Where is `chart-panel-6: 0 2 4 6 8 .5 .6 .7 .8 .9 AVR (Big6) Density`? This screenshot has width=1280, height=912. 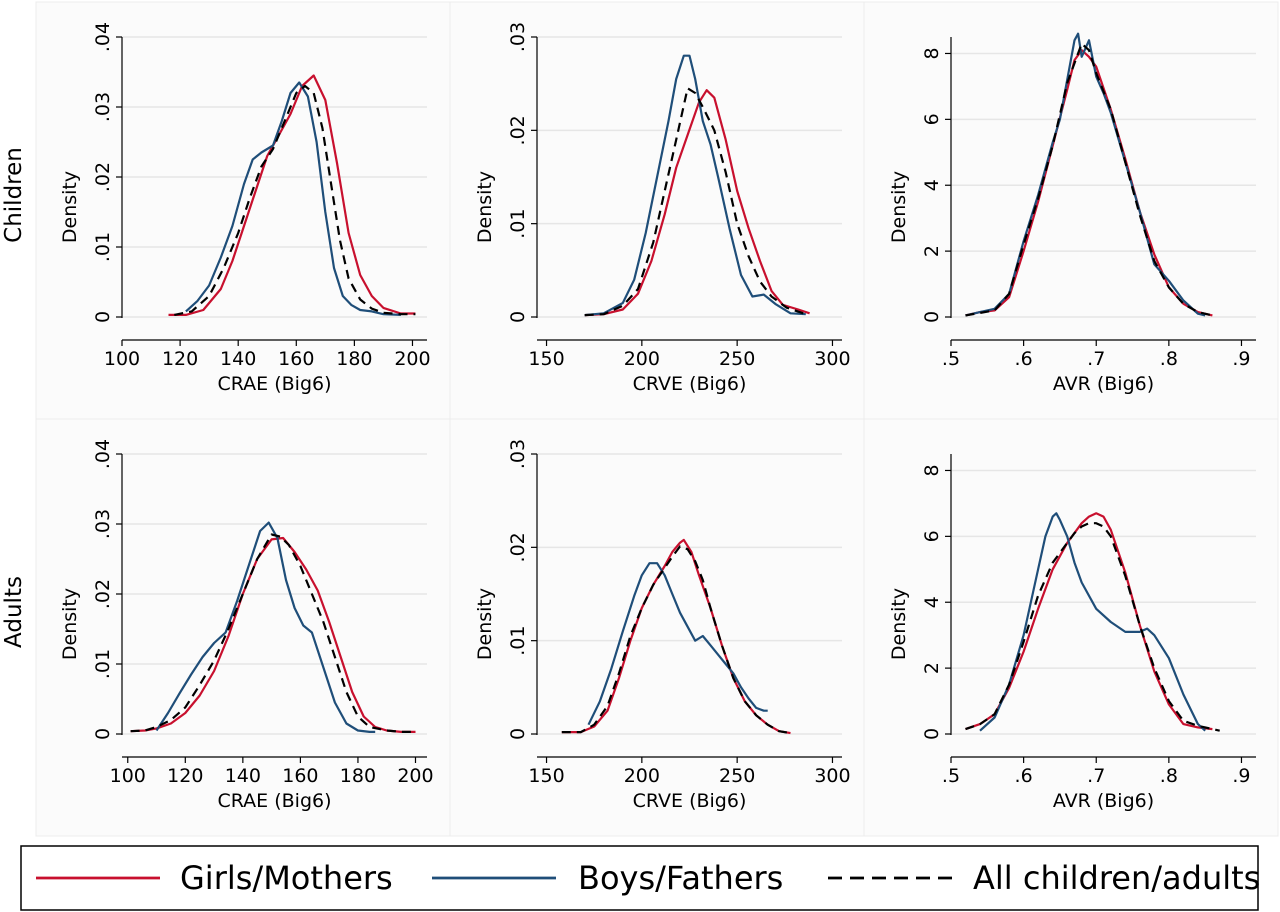
chart-panel-6: 0 2 4 6 8 .5 .6 .7 .8 .9 AVR (Big6) Density is located at coordinates (1072, 633).